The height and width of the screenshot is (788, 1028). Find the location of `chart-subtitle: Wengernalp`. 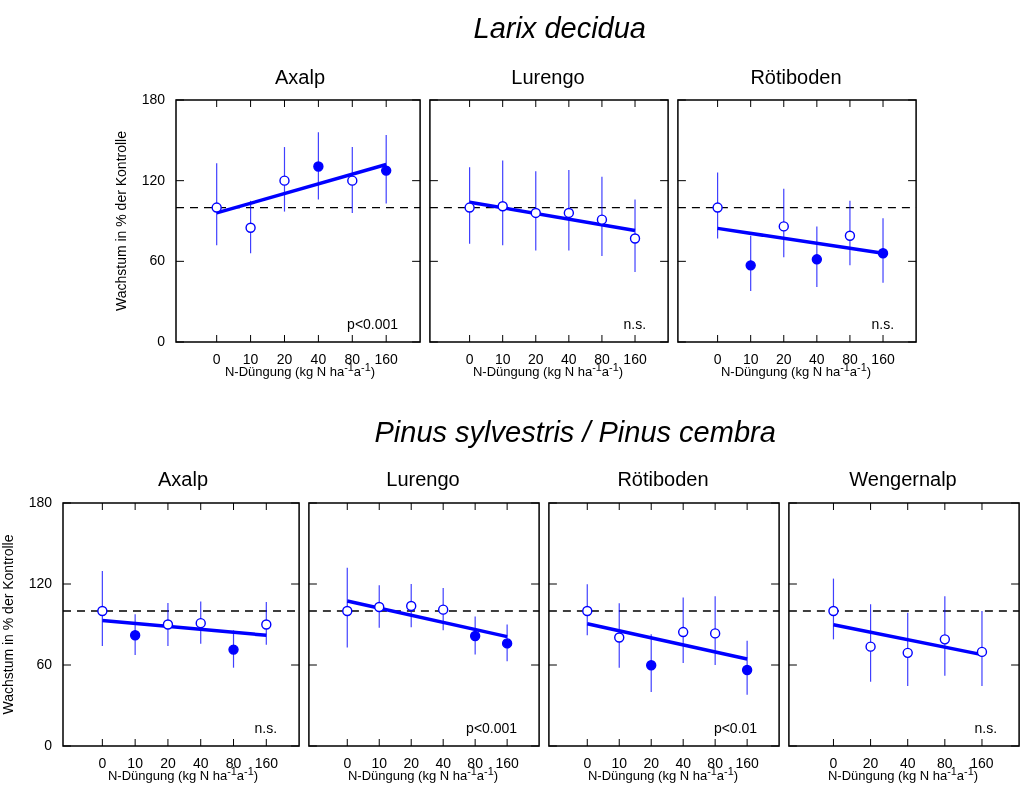

chart-subtitle: Wengernalp is located at coordinates (903, 479).